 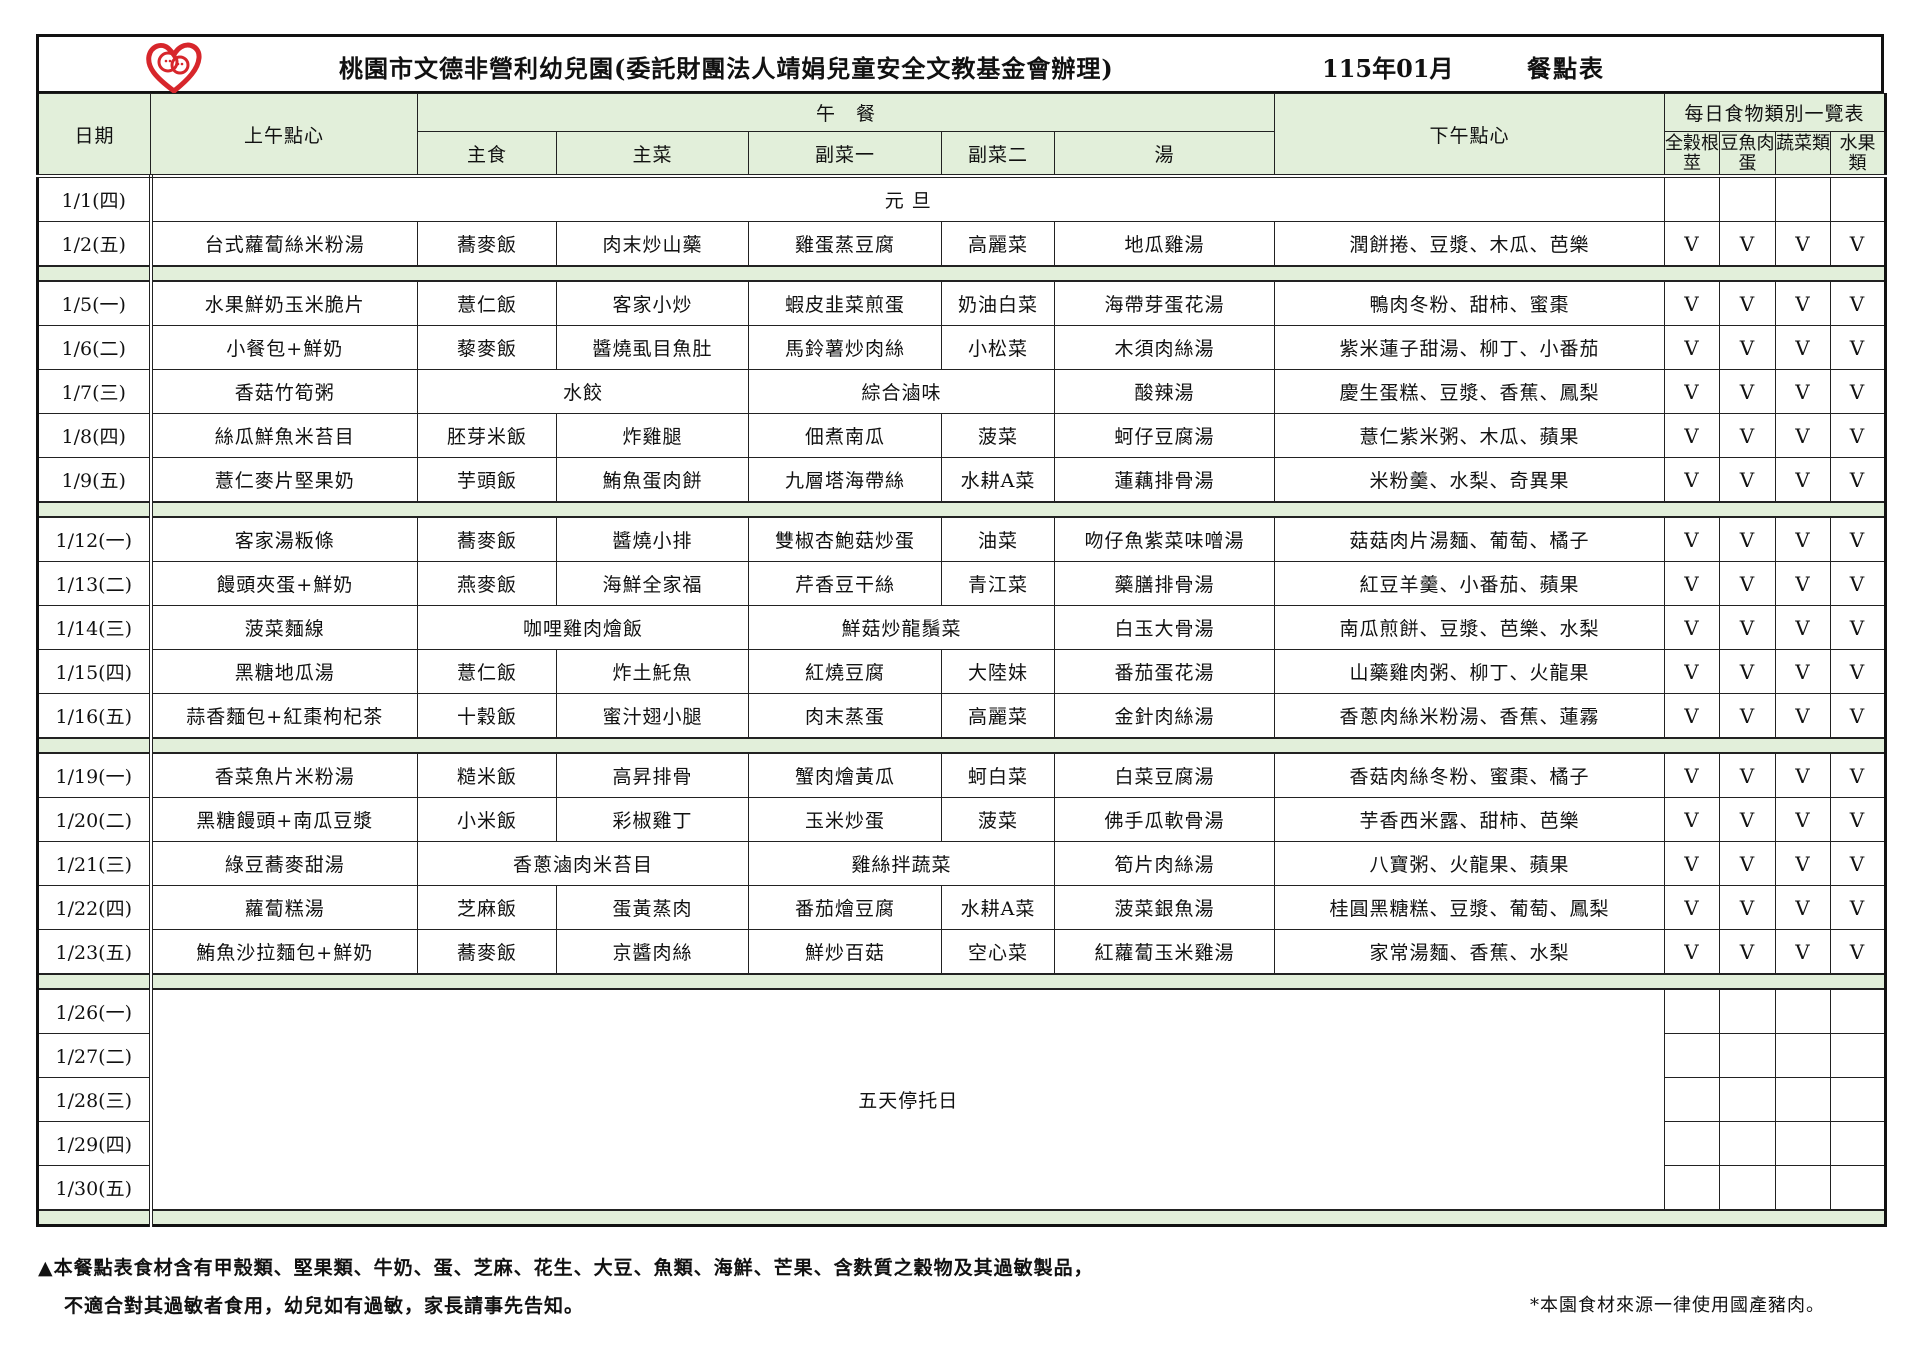 What do you see at coordinates (907, 1099) in the screenshot?
I see `closed-note: 五天停托日` at bounding box center [907, 1099].